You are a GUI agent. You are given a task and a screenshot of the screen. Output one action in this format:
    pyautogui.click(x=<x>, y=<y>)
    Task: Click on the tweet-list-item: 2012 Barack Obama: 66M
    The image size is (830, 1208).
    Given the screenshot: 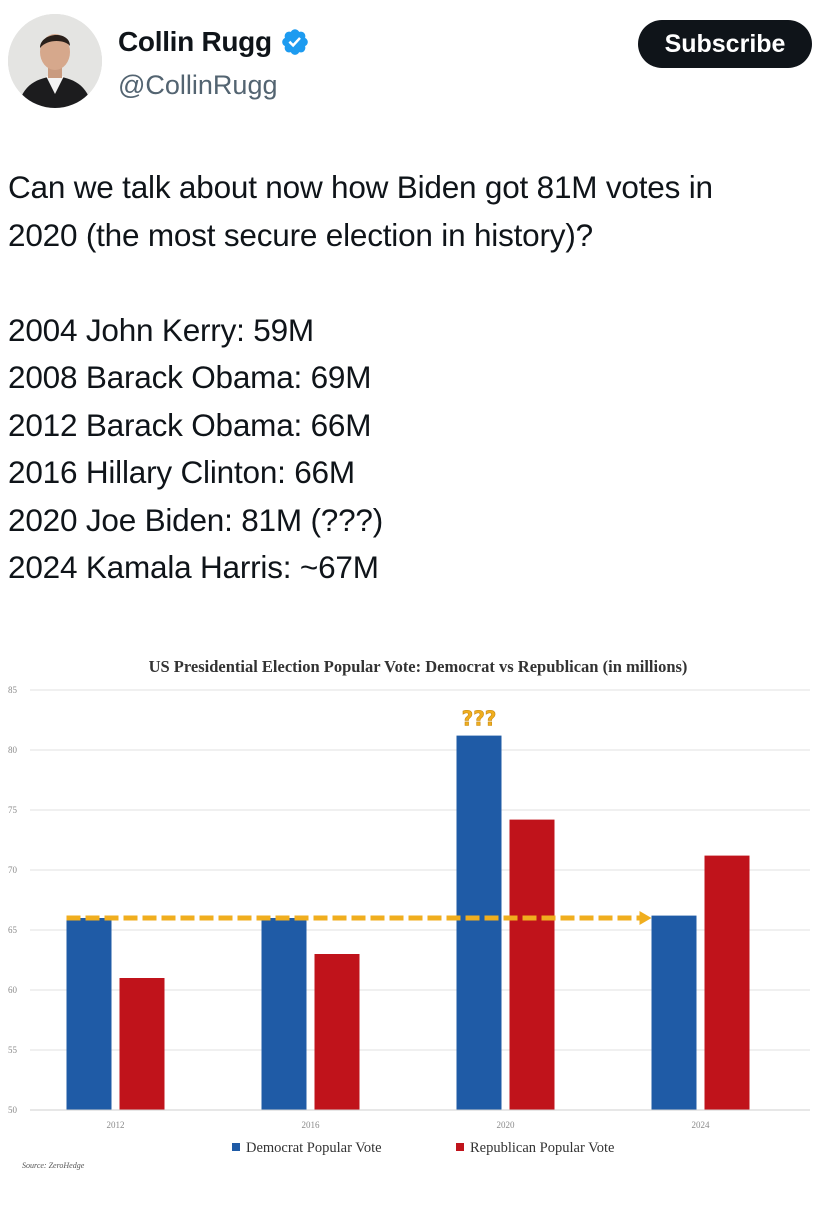 What is the action you would take?
    pyautogui.click(x=190, y=424)
    